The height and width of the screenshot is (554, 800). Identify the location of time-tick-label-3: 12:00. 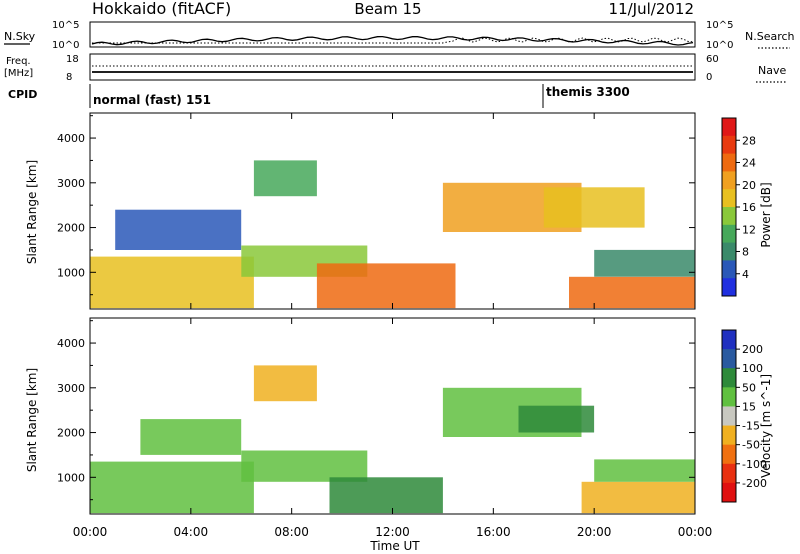
(392, 532).